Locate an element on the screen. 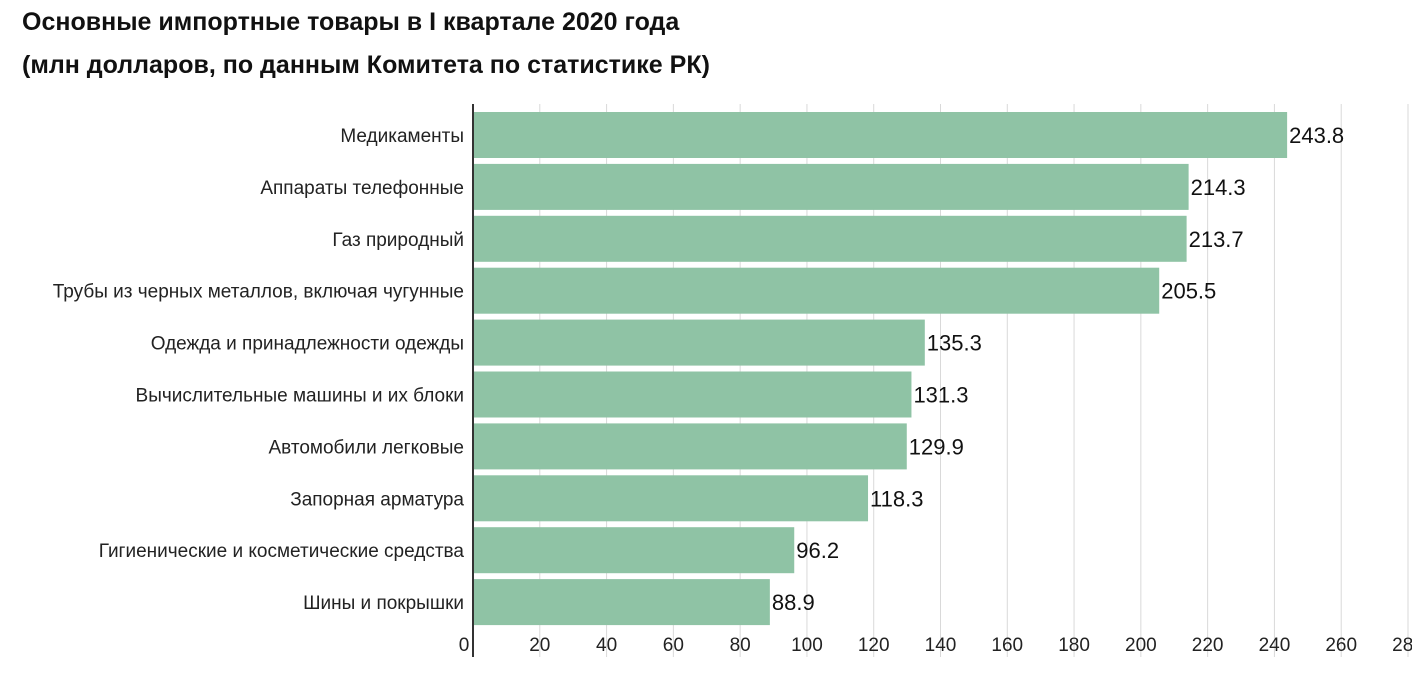 This screenshot has width=1412, height=676. category-label: Гигиенические и косметические средства is located at coordinates (282, 551).